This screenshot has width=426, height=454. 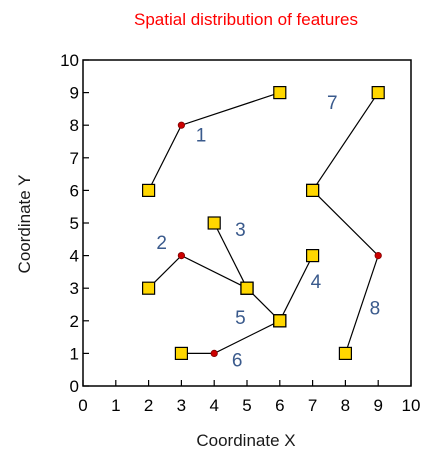 What do you see at coordinates (246, 405) in the screenshot?
I see `x-tick-label: 5` at bounding box center [246, 405].